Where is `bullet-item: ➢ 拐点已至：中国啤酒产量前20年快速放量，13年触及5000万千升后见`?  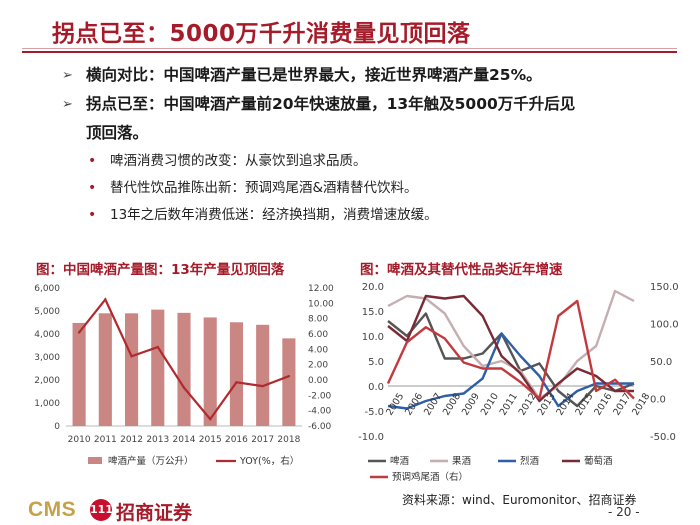
bullet-item: ➢ 拐点已至：中国啤酒产量前20年快速放量，13年触及5000万千升后见 is located at coordinates (370, 104).